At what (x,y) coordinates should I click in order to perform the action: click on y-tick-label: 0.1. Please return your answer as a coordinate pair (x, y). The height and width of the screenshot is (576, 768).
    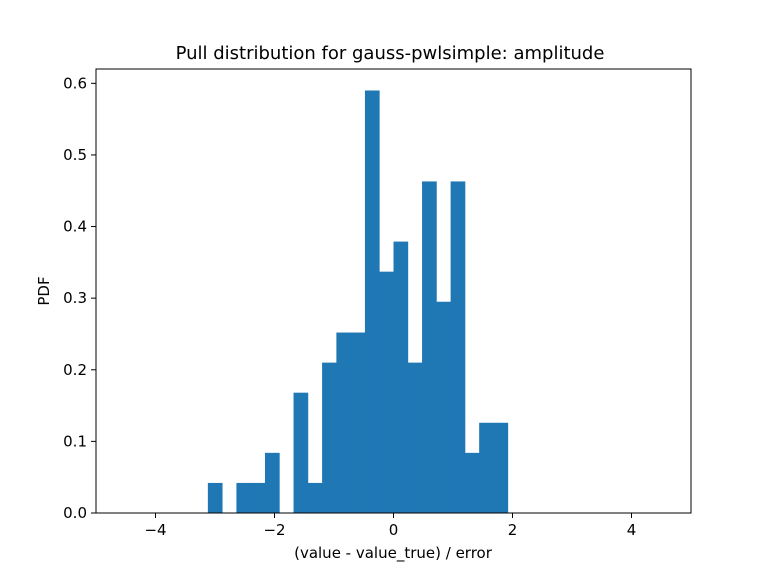
    Looking at the image, I should click on (75, 441).